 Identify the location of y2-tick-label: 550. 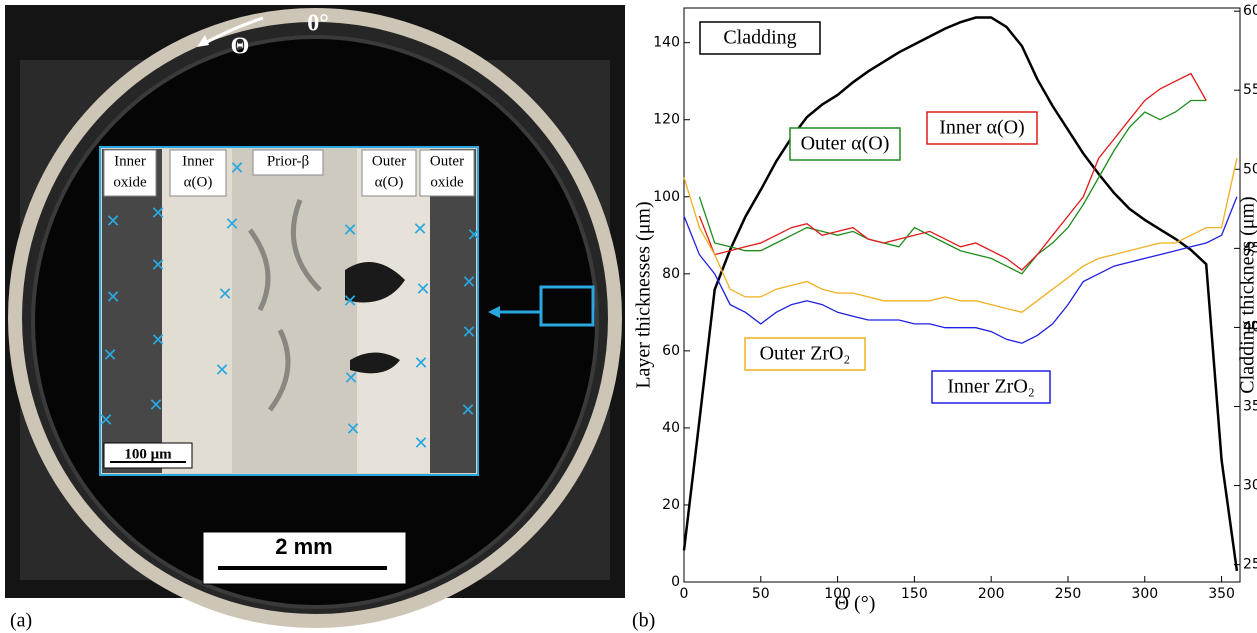
(1250, 90).